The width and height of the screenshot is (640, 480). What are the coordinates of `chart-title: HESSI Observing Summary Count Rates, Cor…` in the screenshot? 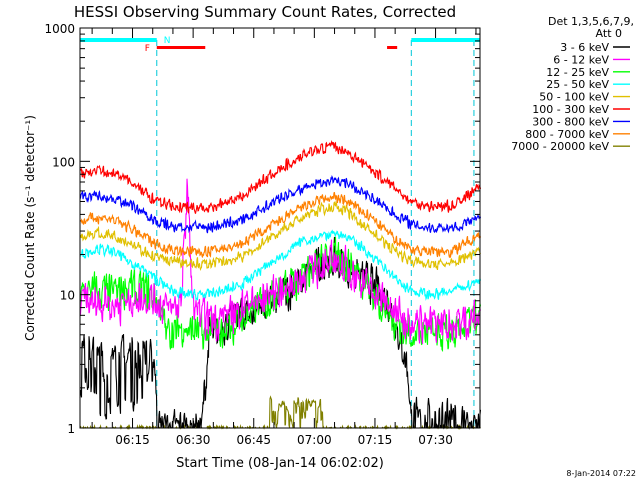 It's located at (265, 12).